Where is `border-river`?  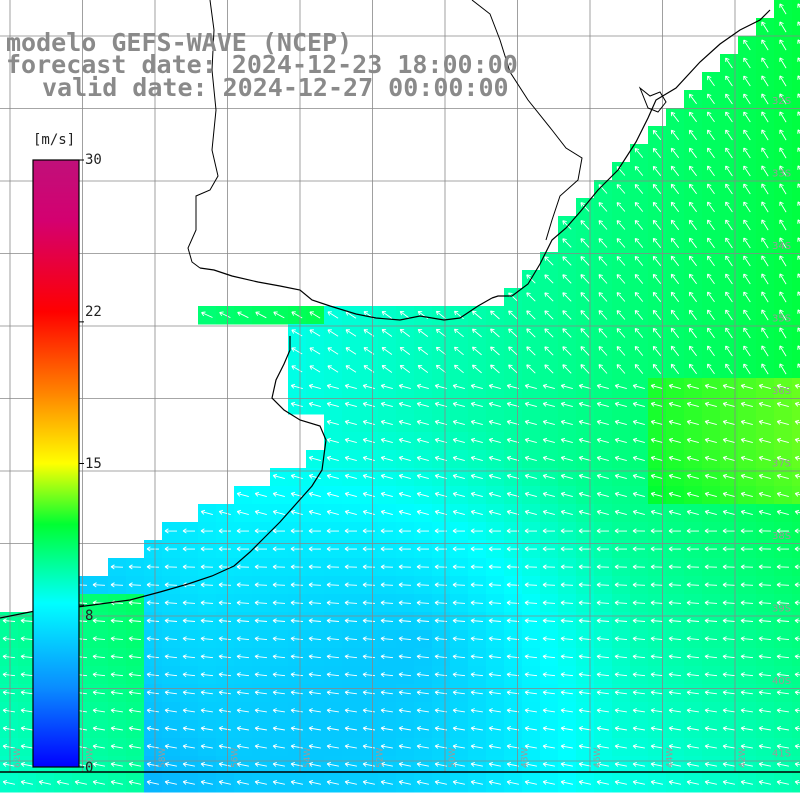
border-river is located at coordinates (203, 134).